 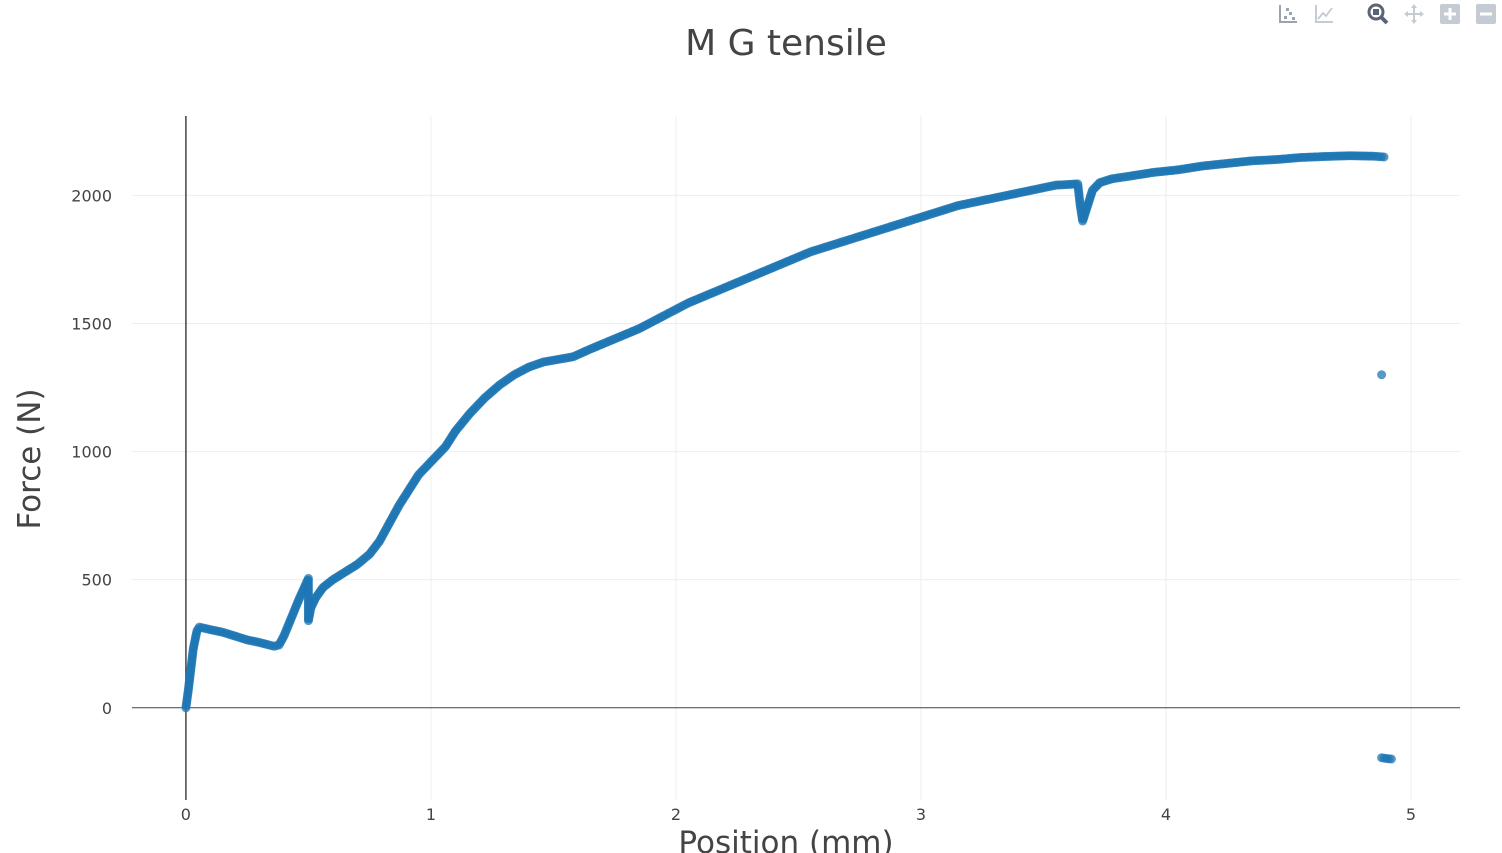 What do you see at coordinates (921, 814) in the screenshot?
I see `x-tick-label: 3` at bounding box center [921, 814].